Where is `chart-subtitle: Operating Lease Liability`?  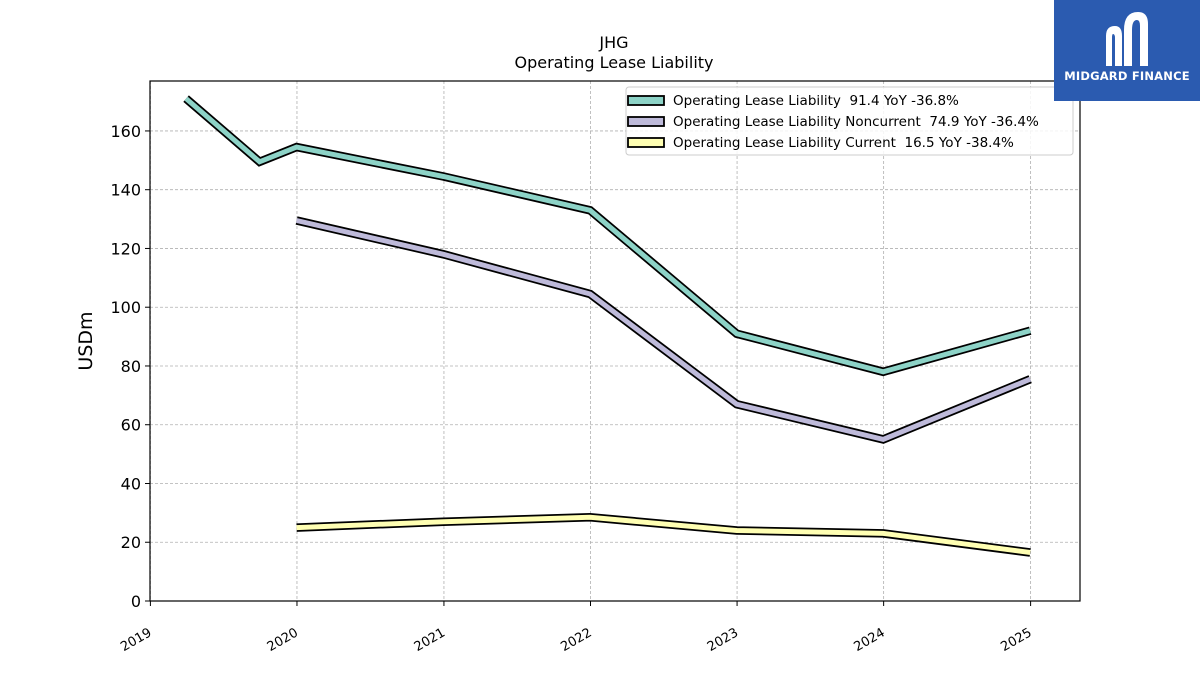 chart-subtitle: Operating Lease Liability is located at coordinates (613, 62).